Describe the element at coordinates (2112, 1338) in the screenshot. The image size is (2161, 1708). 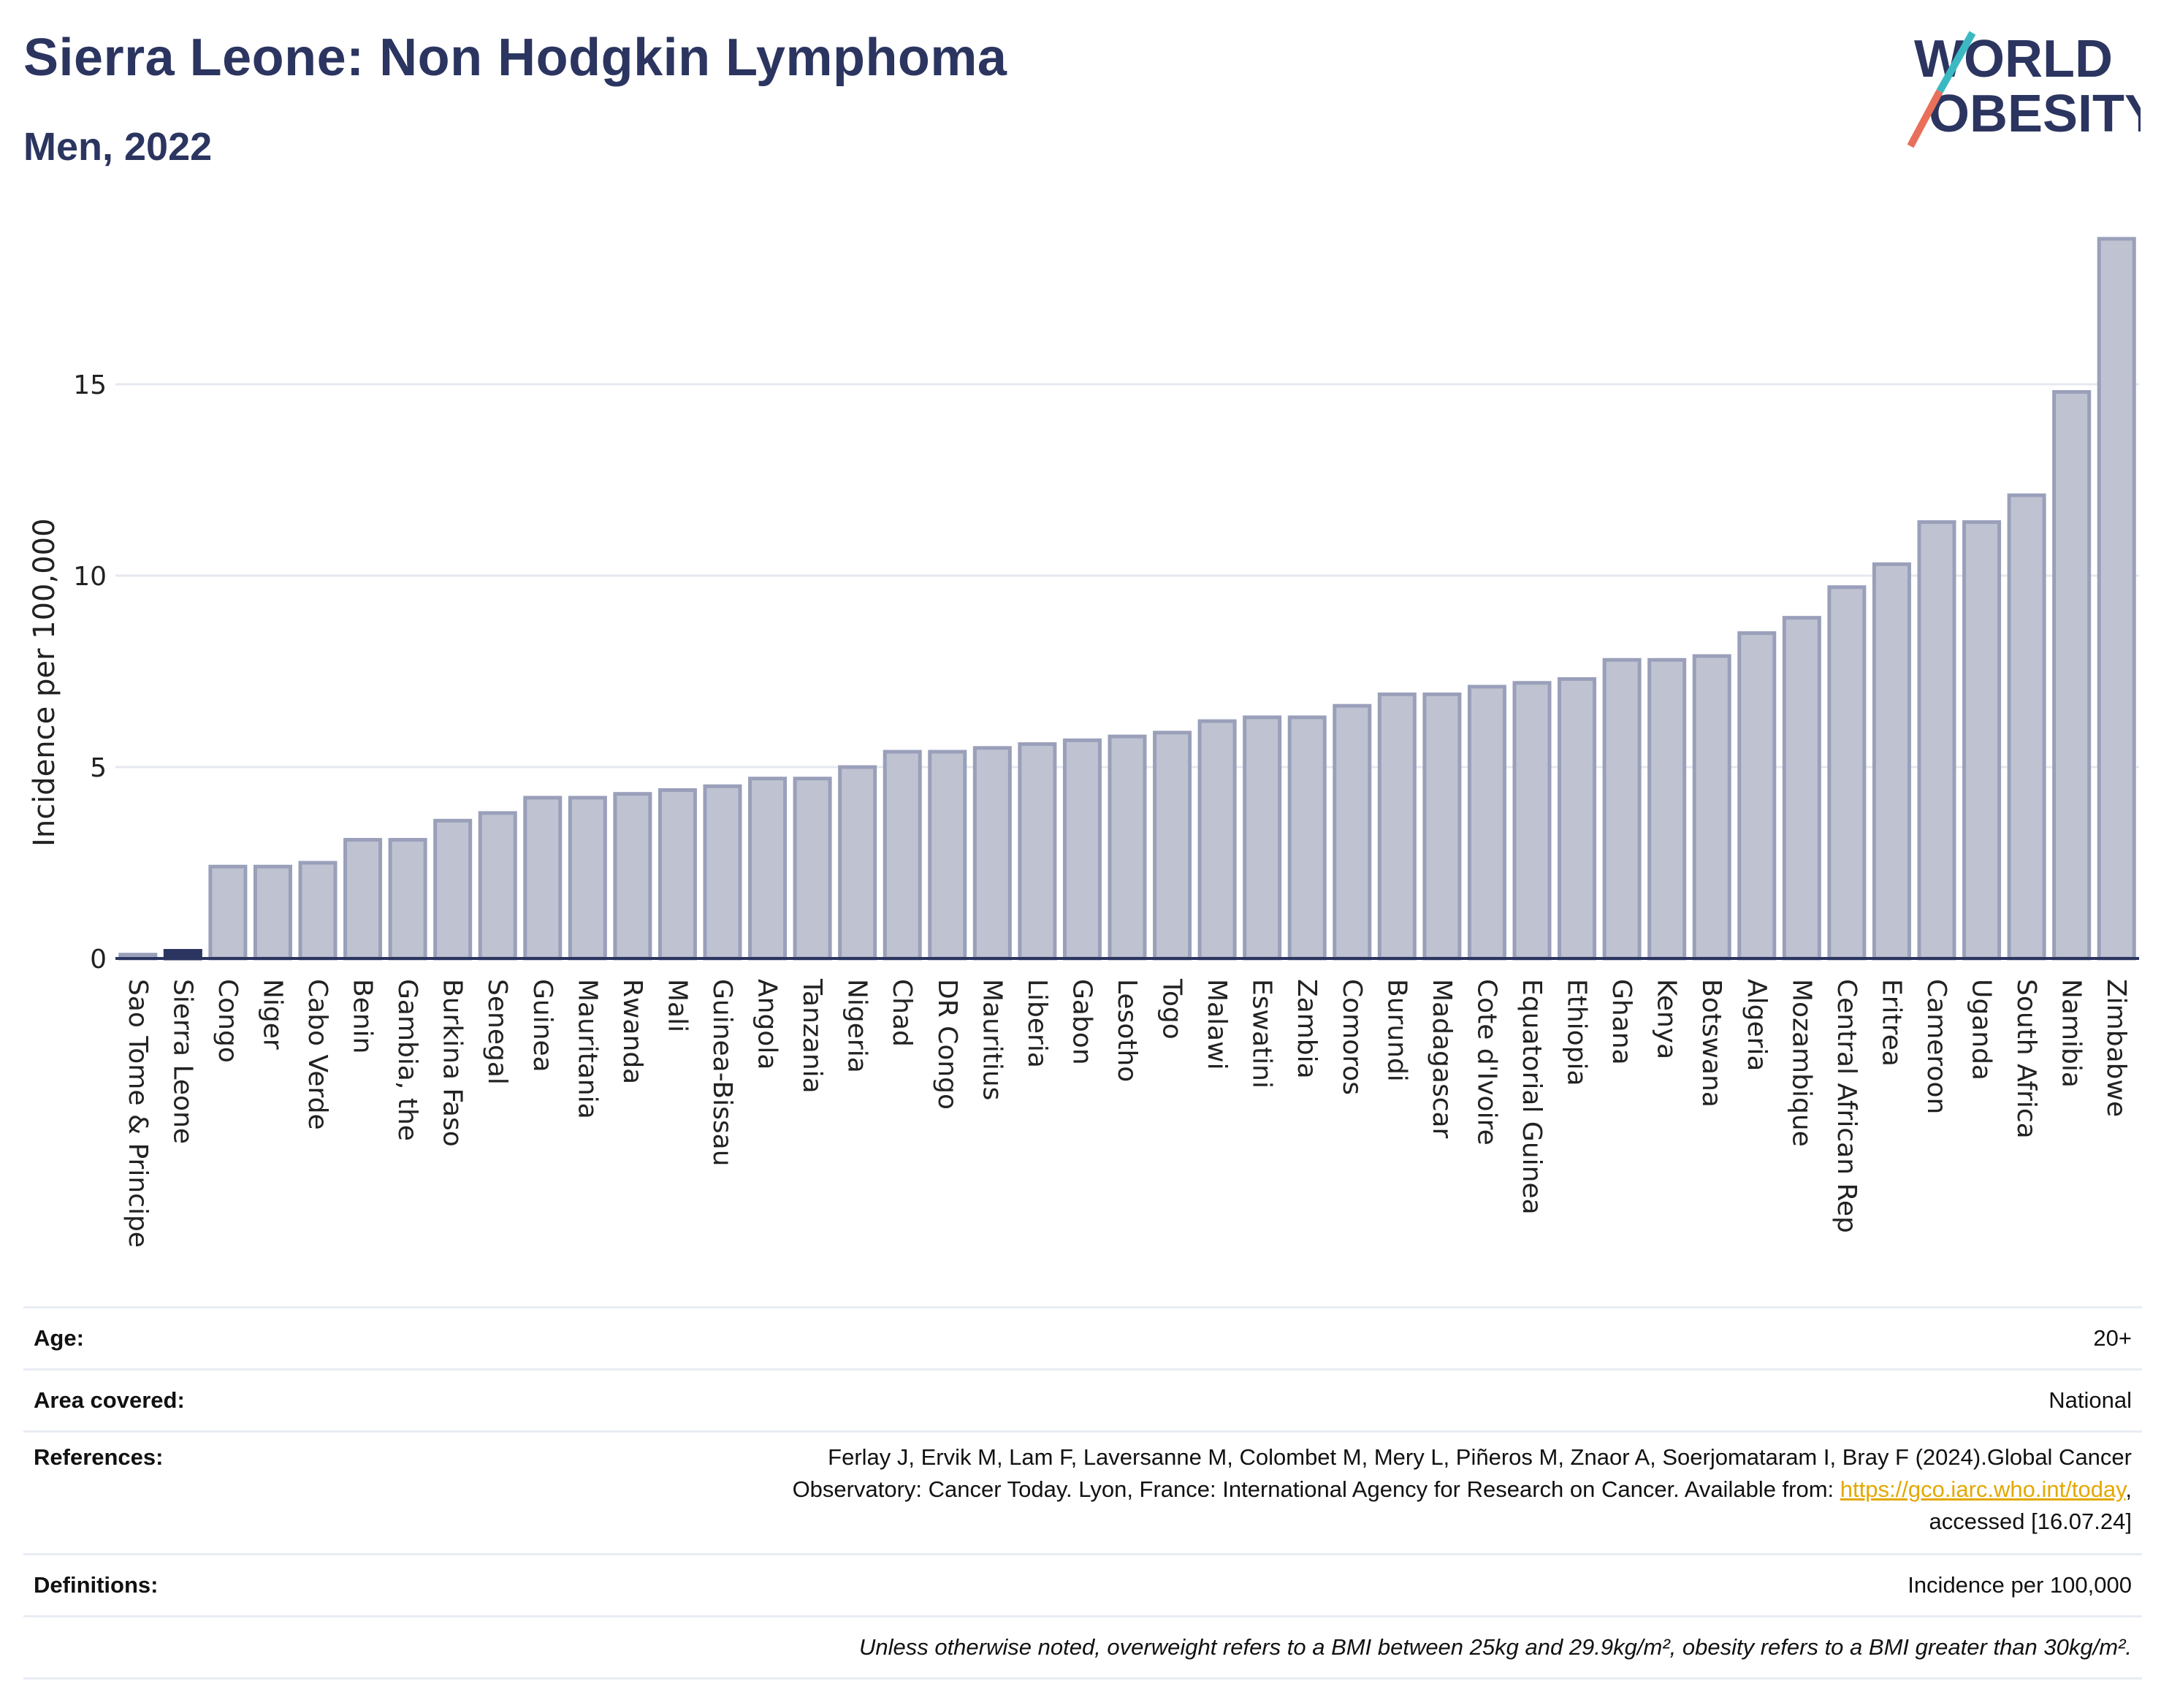
I see `age-value: 20+` at that location.